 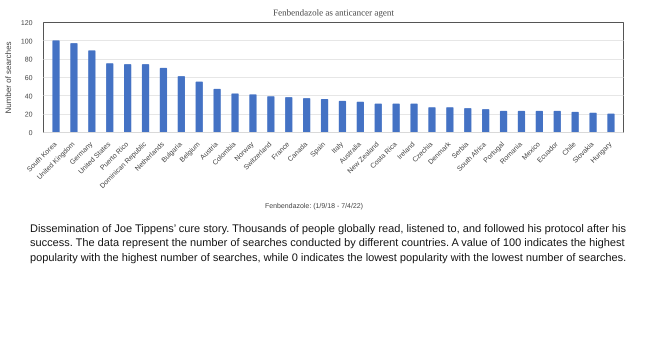 What do you see at coordinates (333, 13) in the screenshot?
I see `chart-title: Fenbendazole as anticancer agent` at bounding box center [333, 13].